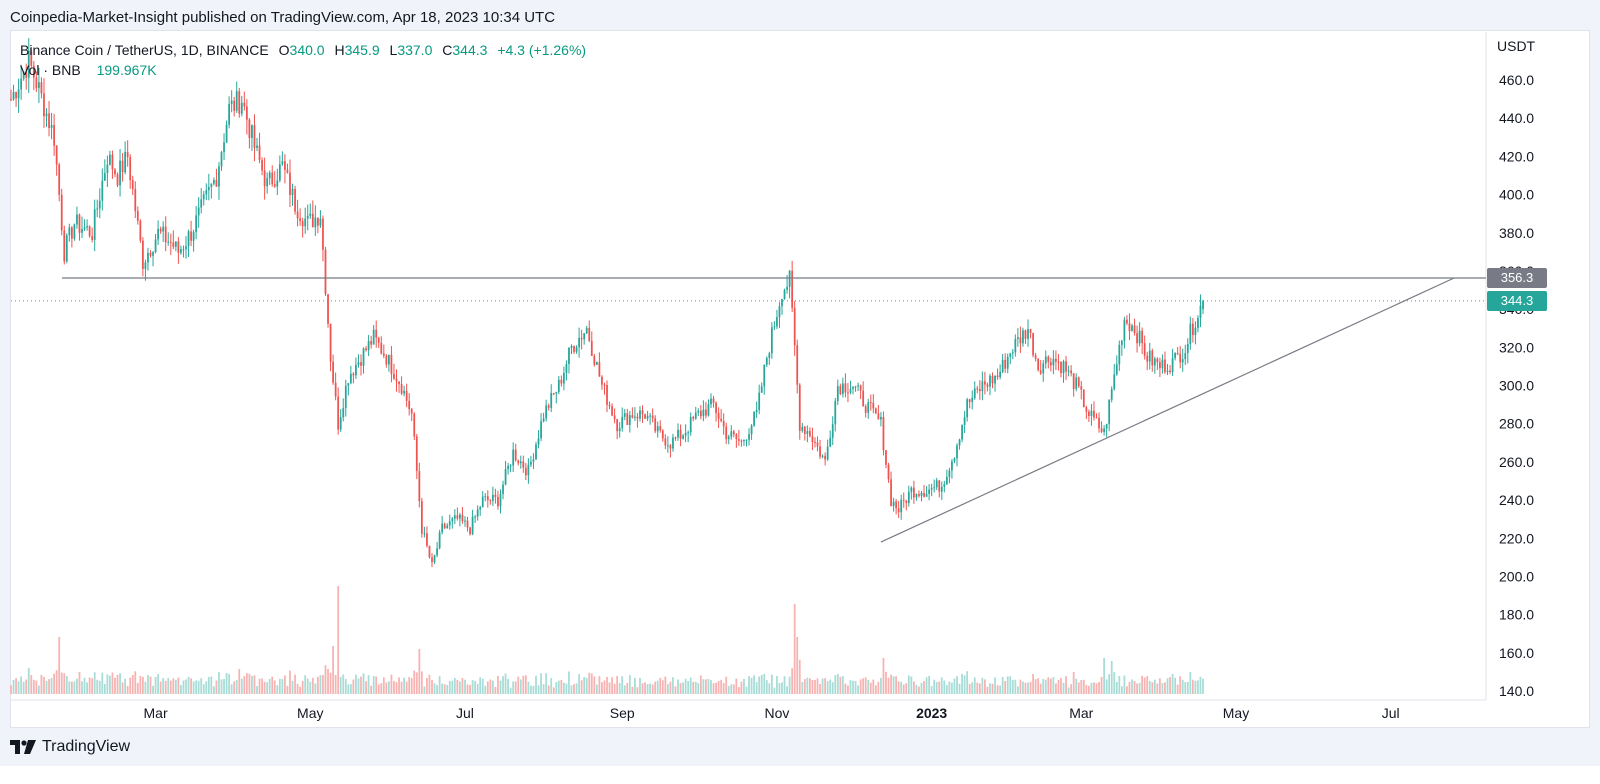  I want to click on tradingview-logo-icon, so click(23, 747).